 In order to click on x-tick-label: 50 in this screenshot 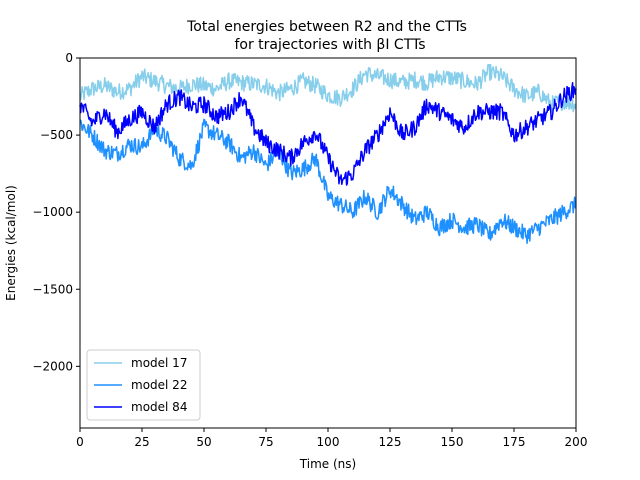, I will do `click(203, 442)`.